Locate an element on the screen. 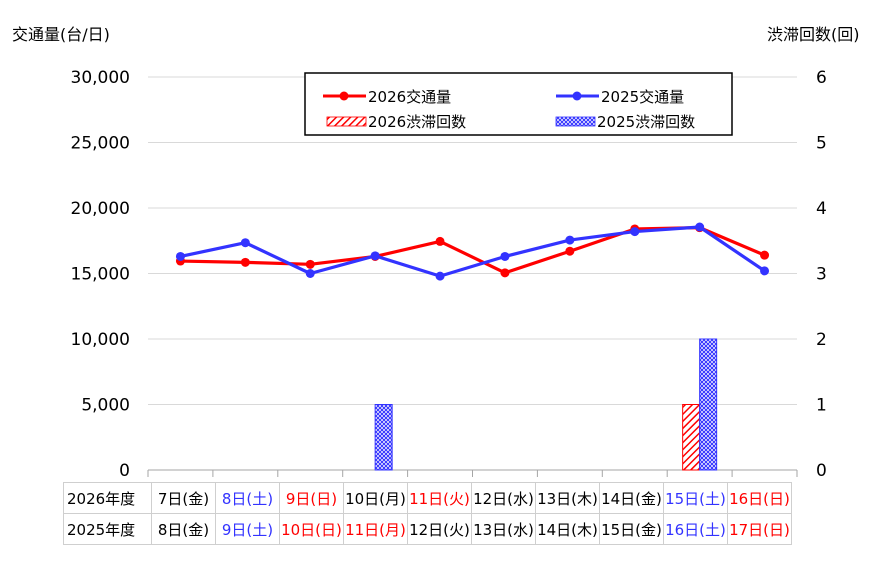  legend-label-traffic-2026: 2026交通量 is located at coordinates (409, 97).